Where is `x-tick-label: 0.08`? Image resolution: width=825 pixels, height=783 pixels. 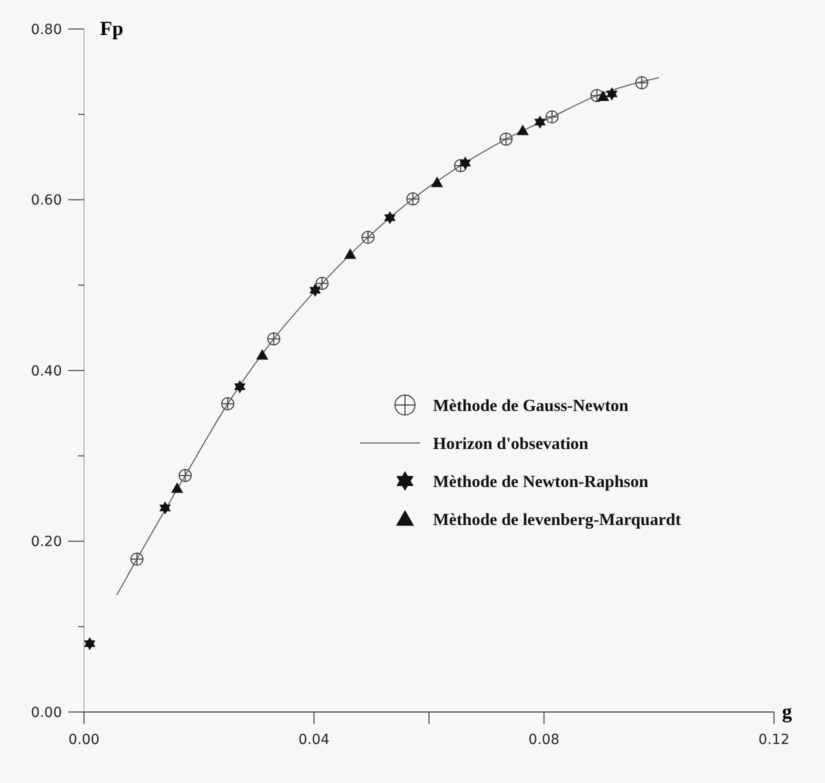
x-tick-label: 0.08 is located at coordinates (544, 740).